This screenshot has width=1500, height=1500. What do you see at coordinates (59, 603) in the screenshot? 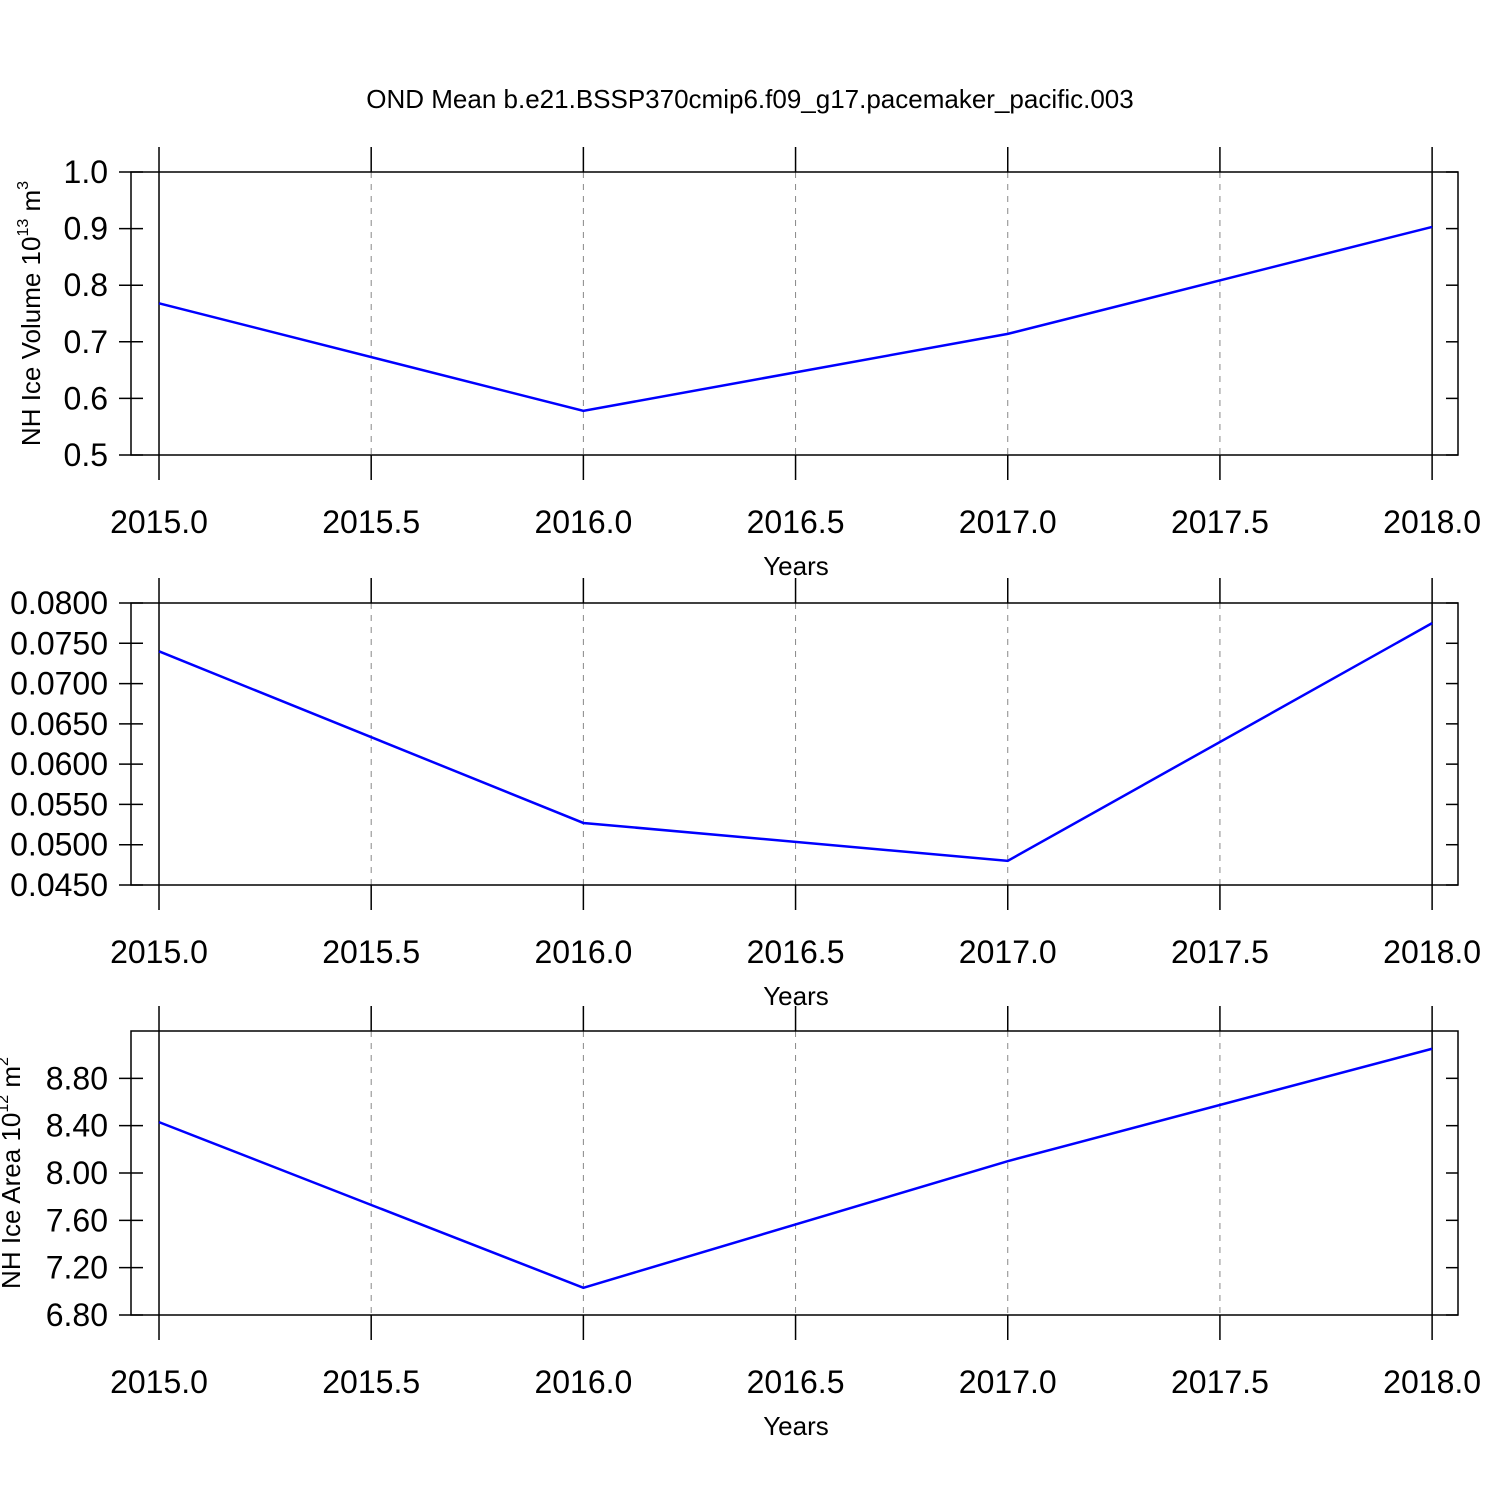
I see `y-tick-label: 0.0800` at bounding box center [59, 603].